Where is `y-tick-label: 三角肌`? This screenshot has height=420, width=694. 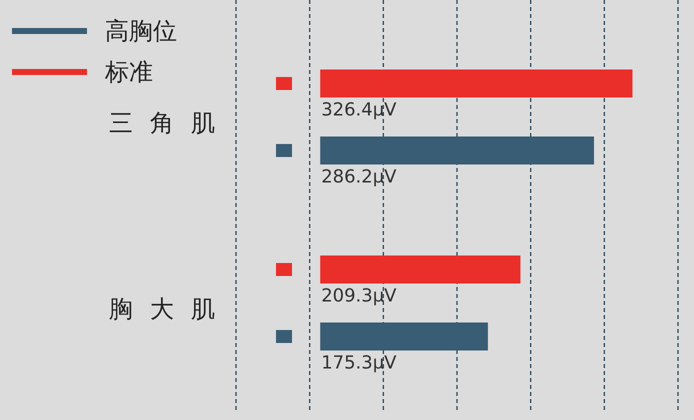
y-tick-label: 三角肌 is located at coordinates (170, 123).